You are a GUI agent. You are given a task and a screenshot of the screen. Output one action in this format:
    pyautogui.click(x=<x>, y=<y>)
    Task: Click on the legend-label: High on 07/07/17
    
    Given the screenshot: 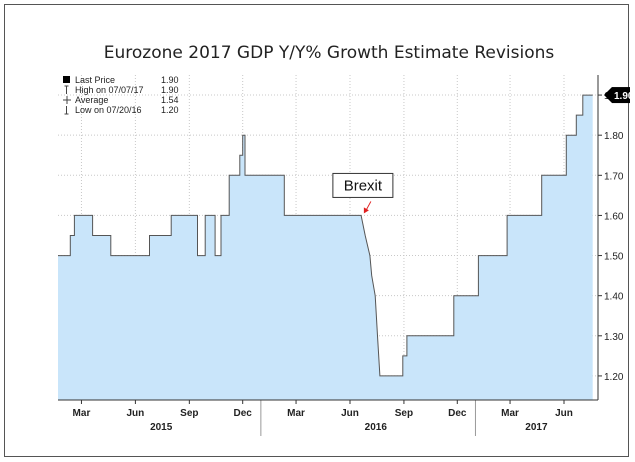 What is the action you would take?
    pyautogui.click(x=109, y=90)
    